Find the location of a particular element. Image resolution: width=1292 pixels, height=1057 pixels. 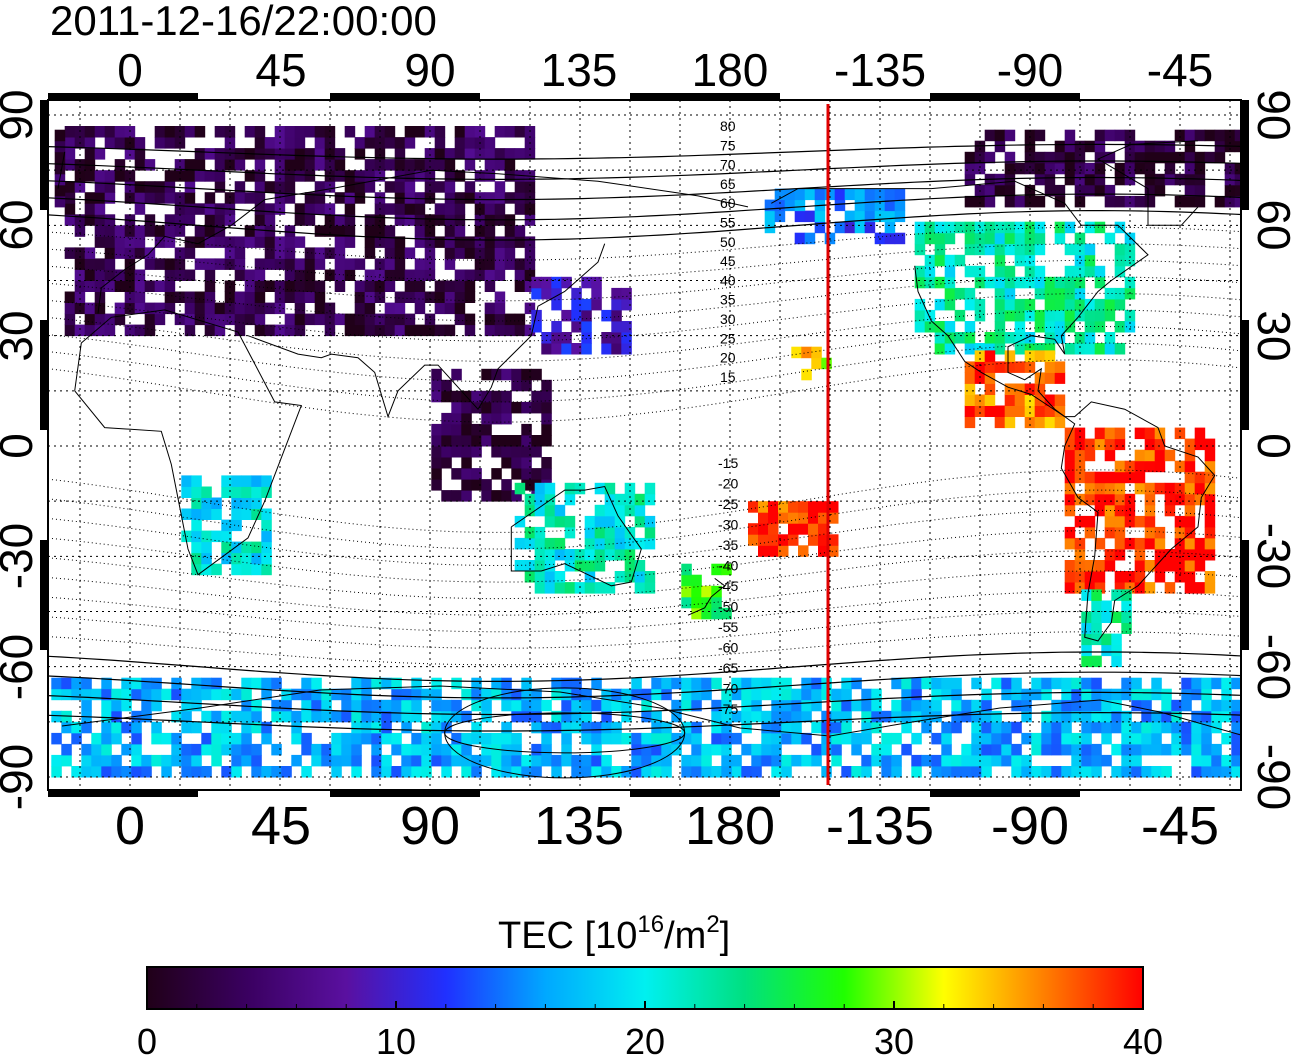

coastline-segment is located at coordinates (960, 299).